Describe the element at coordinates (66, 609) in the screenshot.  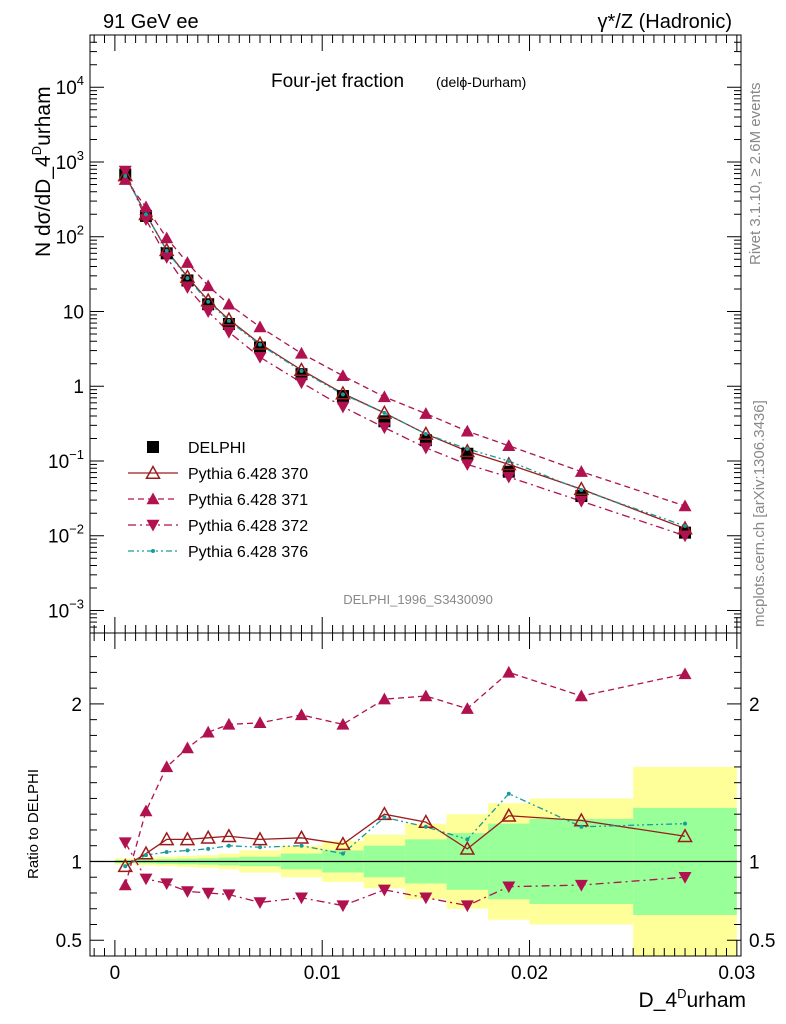
I see `y-tick-label-main: 10⁻³` at that location.